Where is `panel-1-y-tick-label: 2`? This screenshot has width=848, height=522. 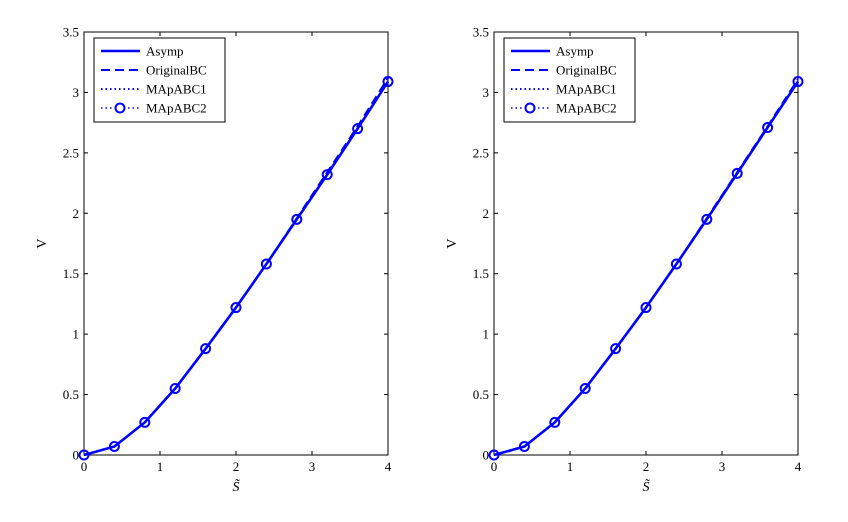 panel-1-y-tick-label: 2 is located at coordinates (486, 213).